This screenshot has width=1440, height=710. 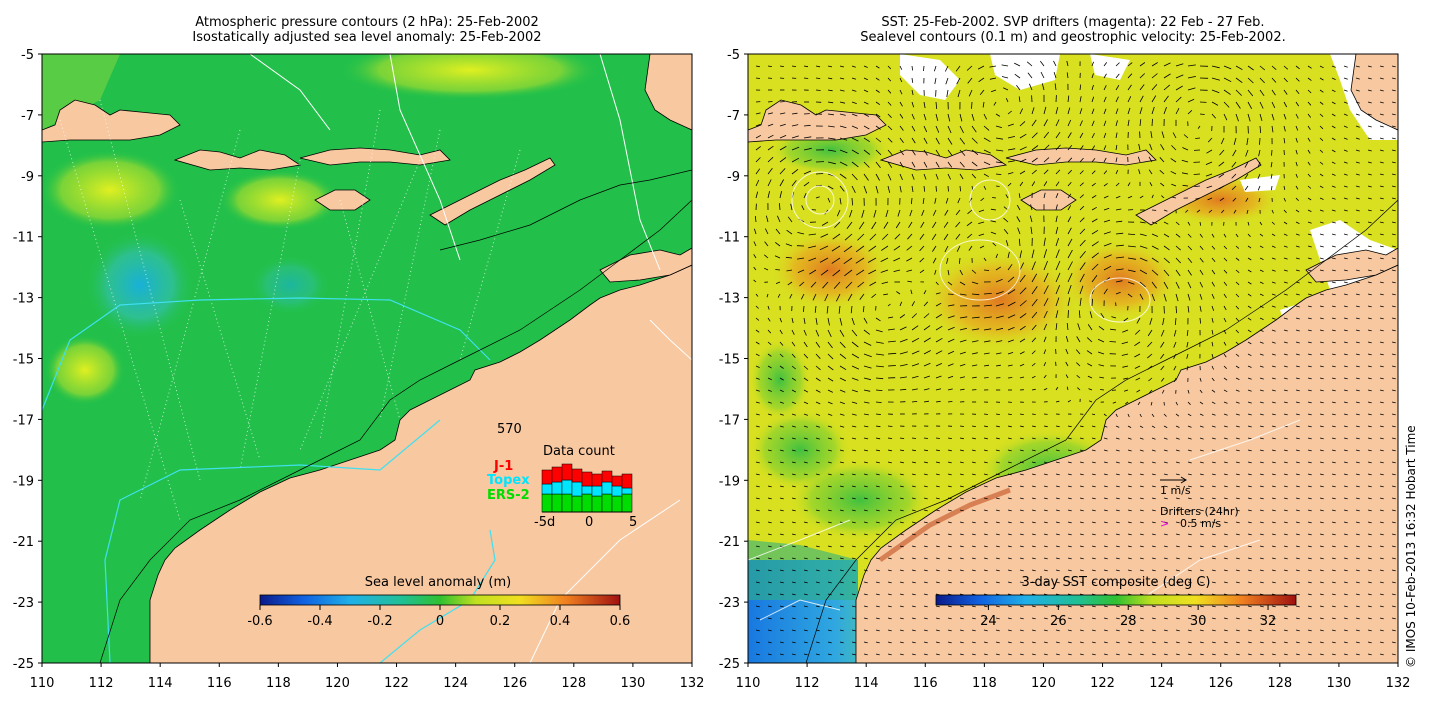 I want to click on right-map-x-tick-label: 112, so click(x=807, y=683).